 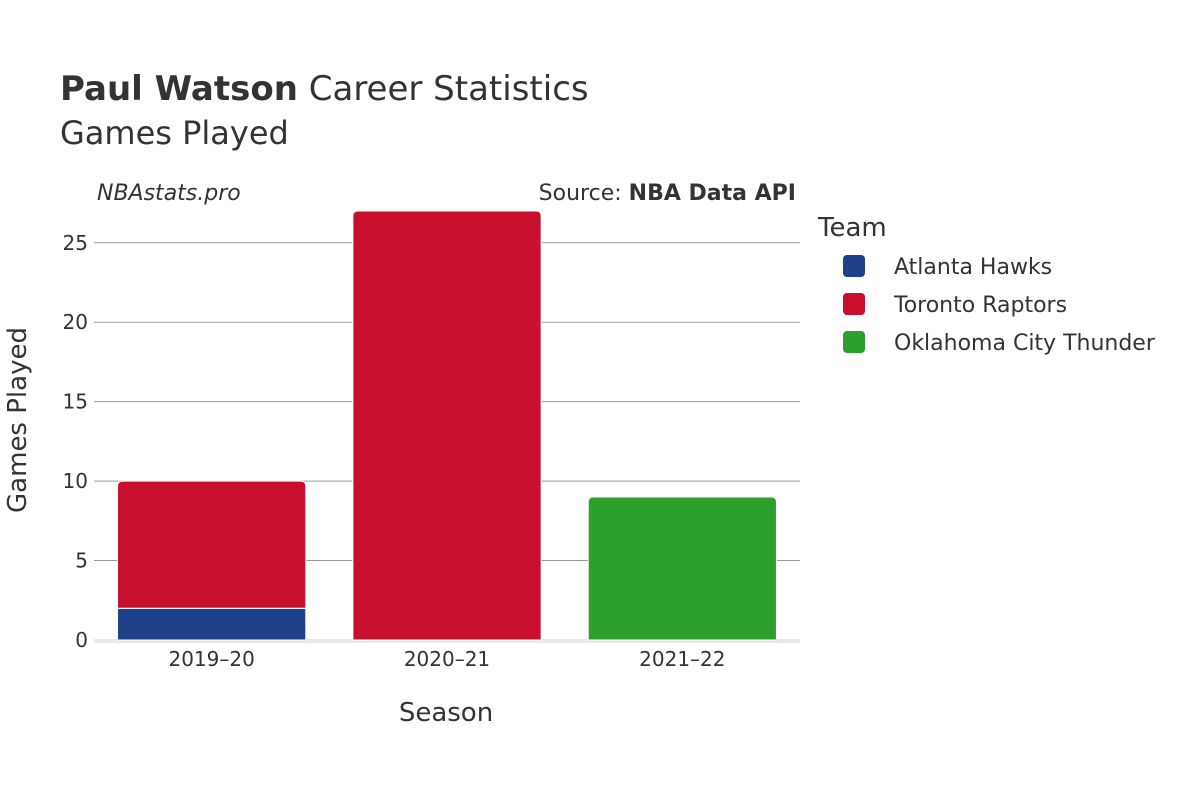 I want to click on x-axis-title: Season, so click(x=446, y=713).